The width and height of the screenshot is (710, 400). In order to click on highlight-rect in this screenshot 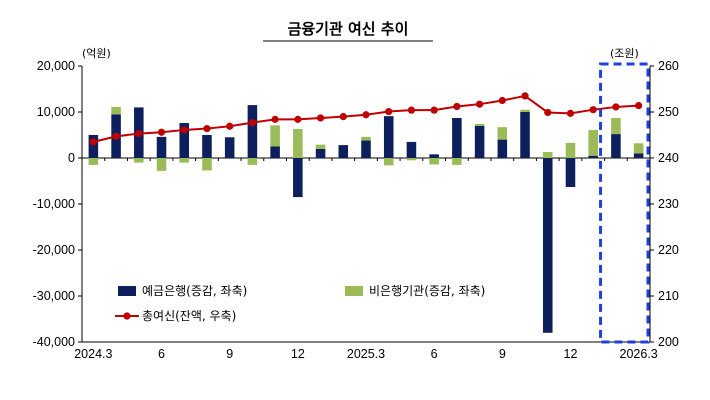, I will do `click(624, 203)`.